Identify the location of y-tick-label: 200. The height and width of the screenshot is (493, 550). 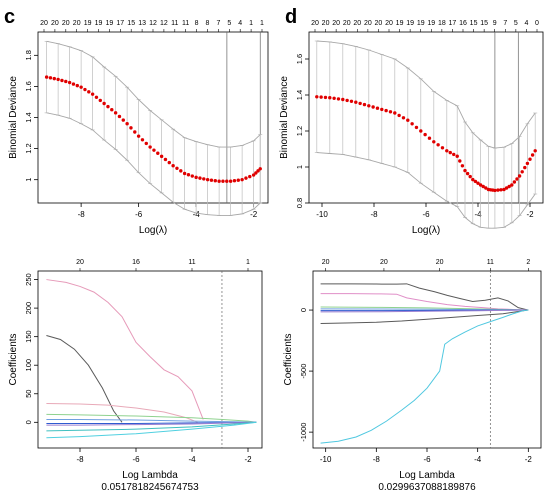
(28, 308).